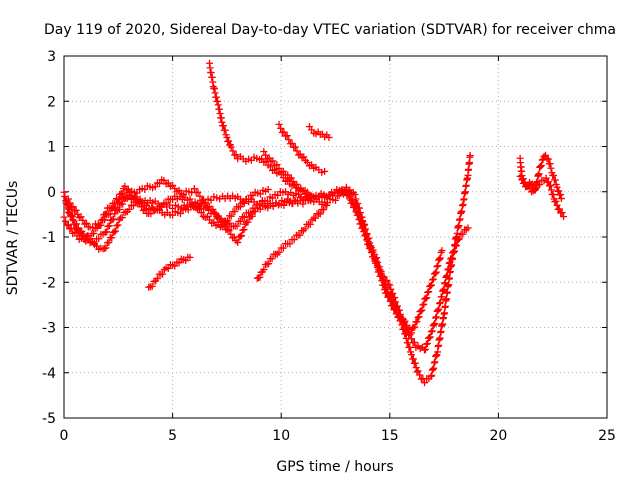 This screenshot has height=480, width=640. What do you see at coordinates (334, 467) in the screenshot?
I see `x-axis-label: GPS time / hours` at bounding box center [334, 467].